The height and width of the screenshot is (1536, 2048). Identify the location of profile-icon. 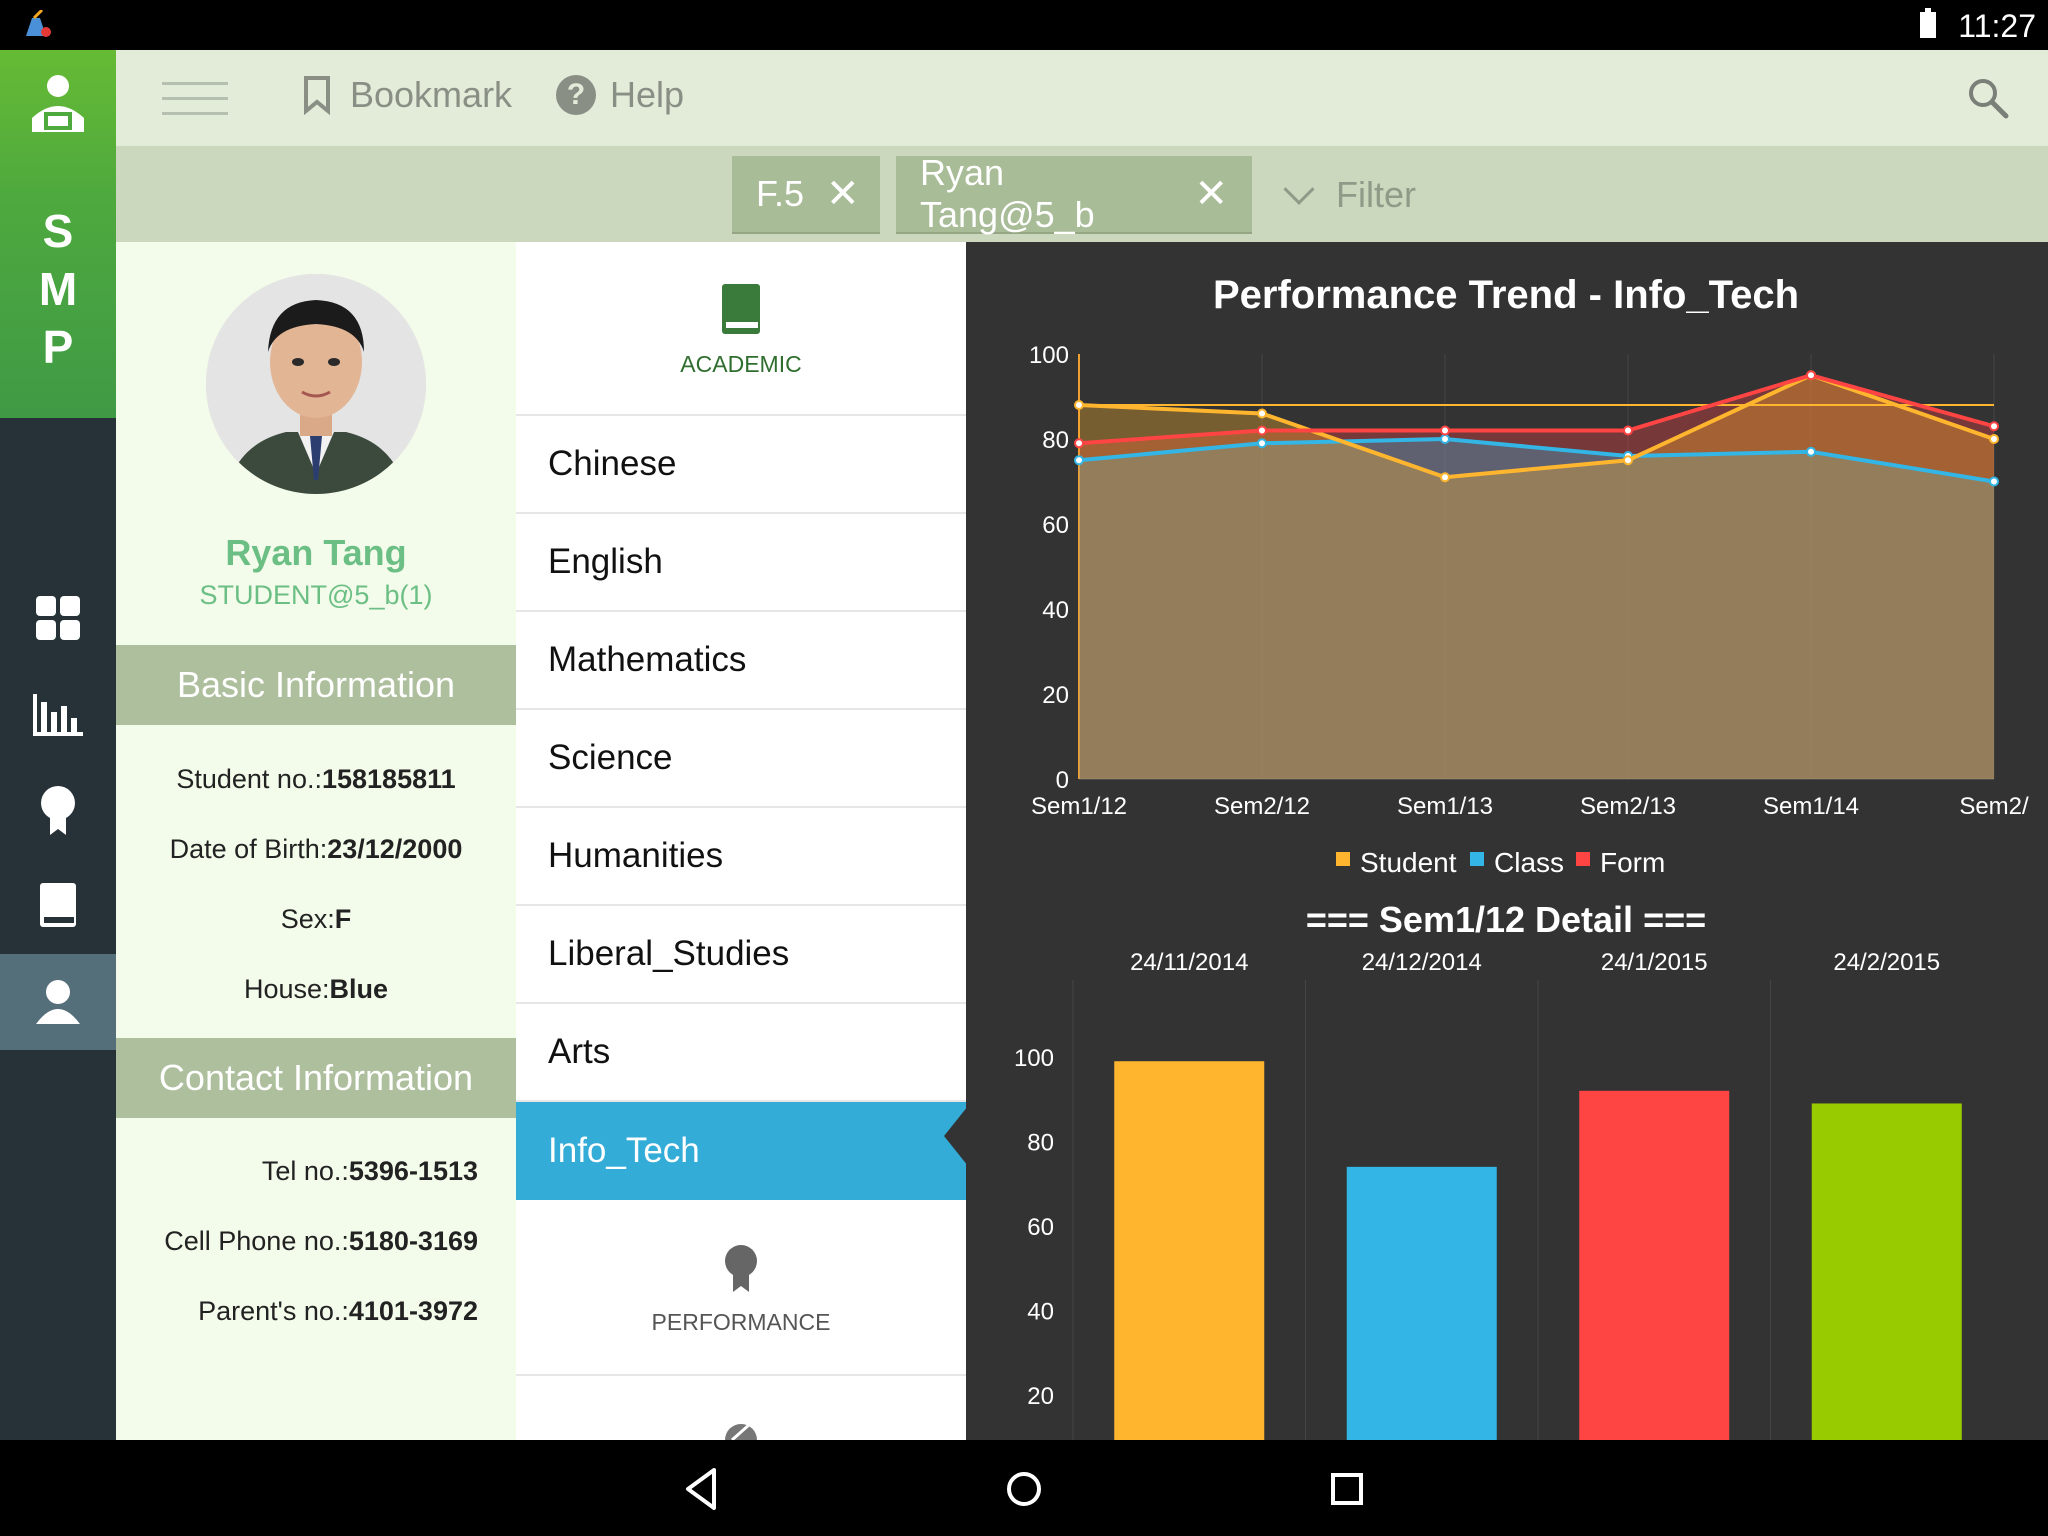
(58, 1002).